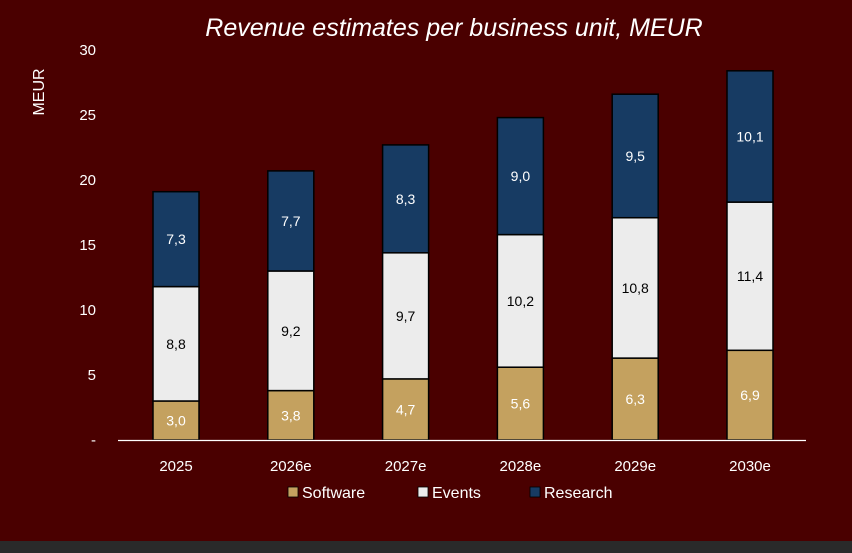 Image resolution: width=852 pixels, height=553 pixels. I want to click on x-tick-label: 2028e, so click(521, 466).